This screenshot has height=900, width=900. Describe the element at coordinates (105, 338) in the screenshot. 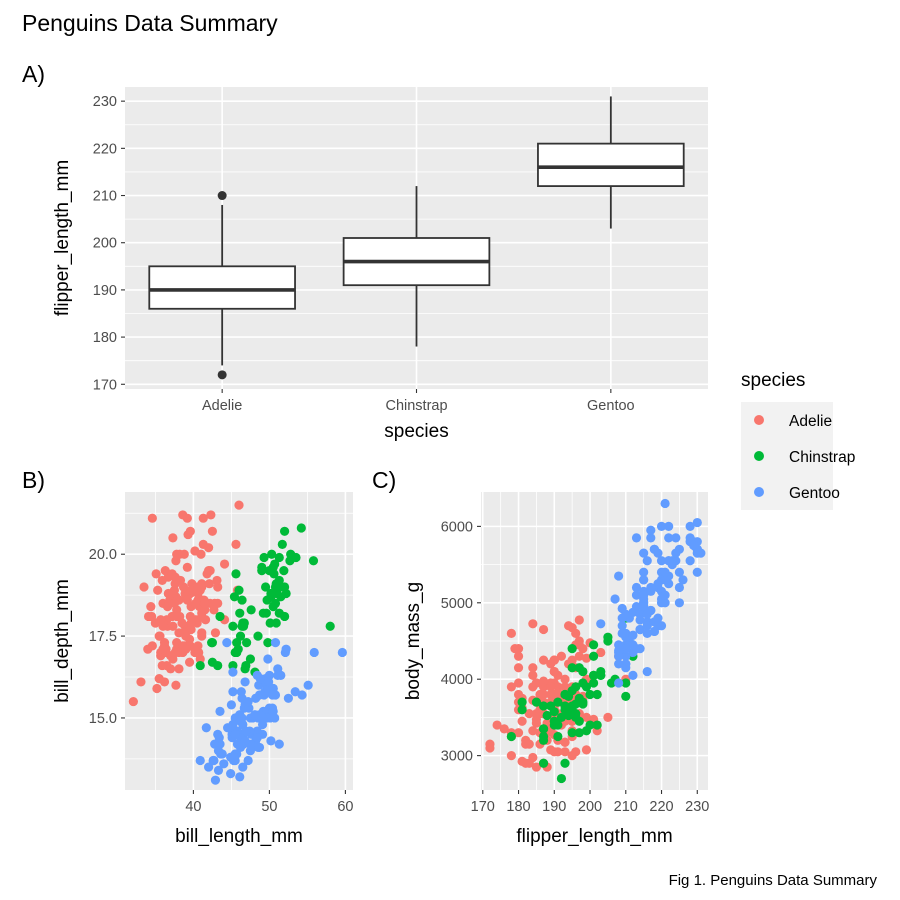

I see `y-tick-label: 180` at that location.